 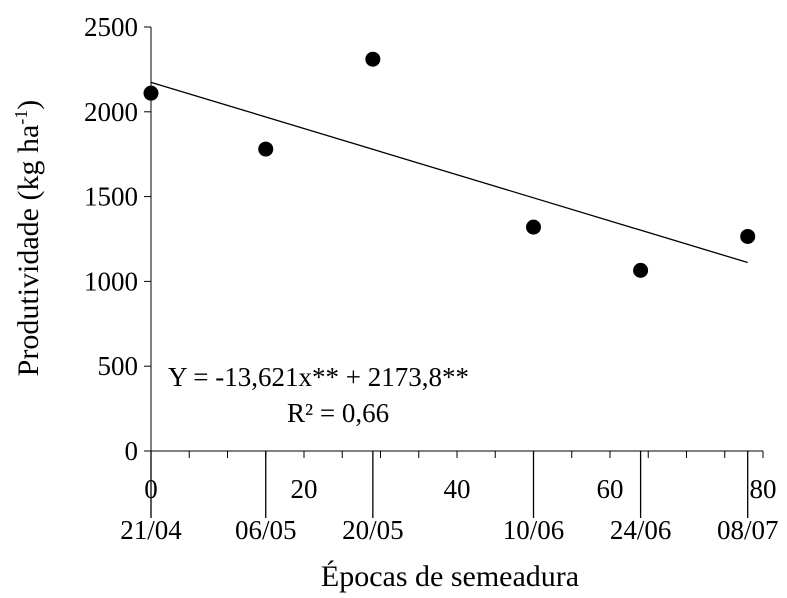 What do you see at coordinates (763, 489) in the screenshot?
I see `x-tick-label: 80` at bounding box center [763, 489].